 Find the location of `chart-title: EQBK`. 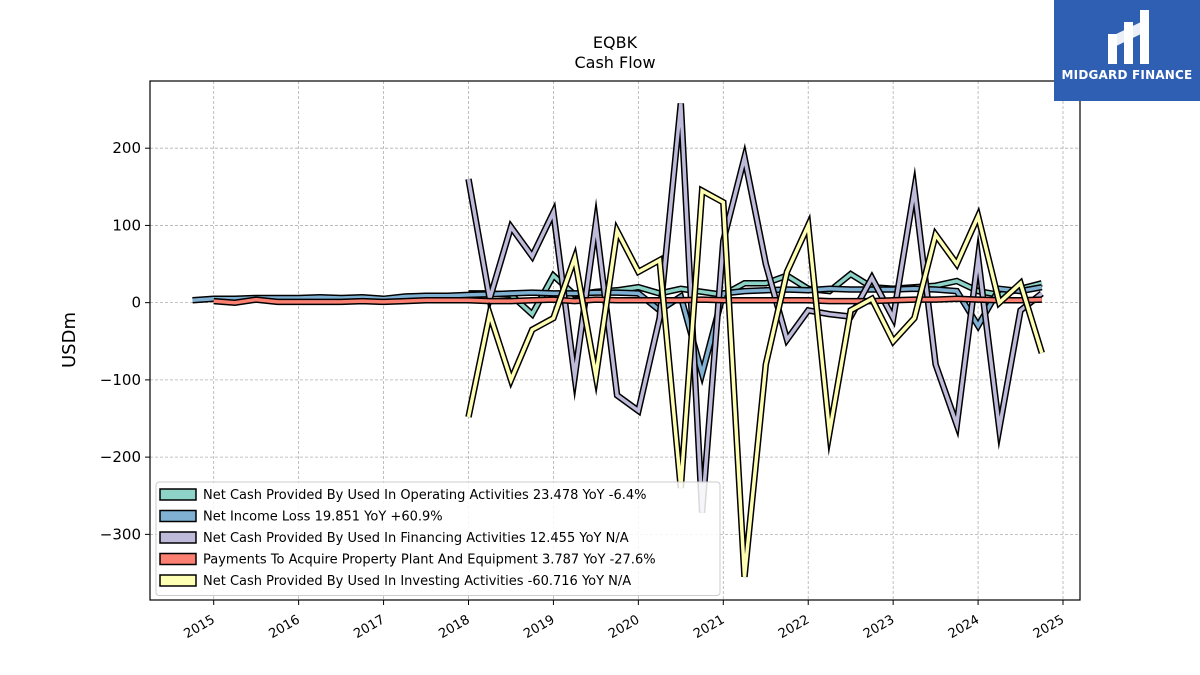

chart-title: EQBK is located at coordinates (615, 42).